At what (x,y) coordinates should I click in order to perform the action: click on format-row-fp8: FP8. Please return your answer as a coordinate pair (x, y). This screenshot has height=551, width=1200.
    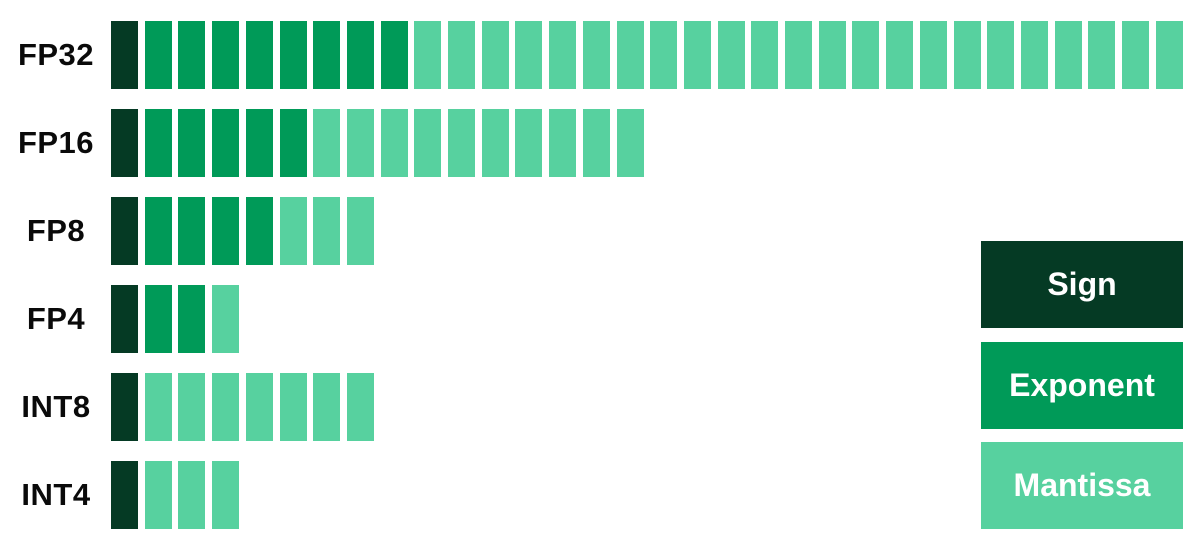
    Looking at the image, I should click on (600, 231).